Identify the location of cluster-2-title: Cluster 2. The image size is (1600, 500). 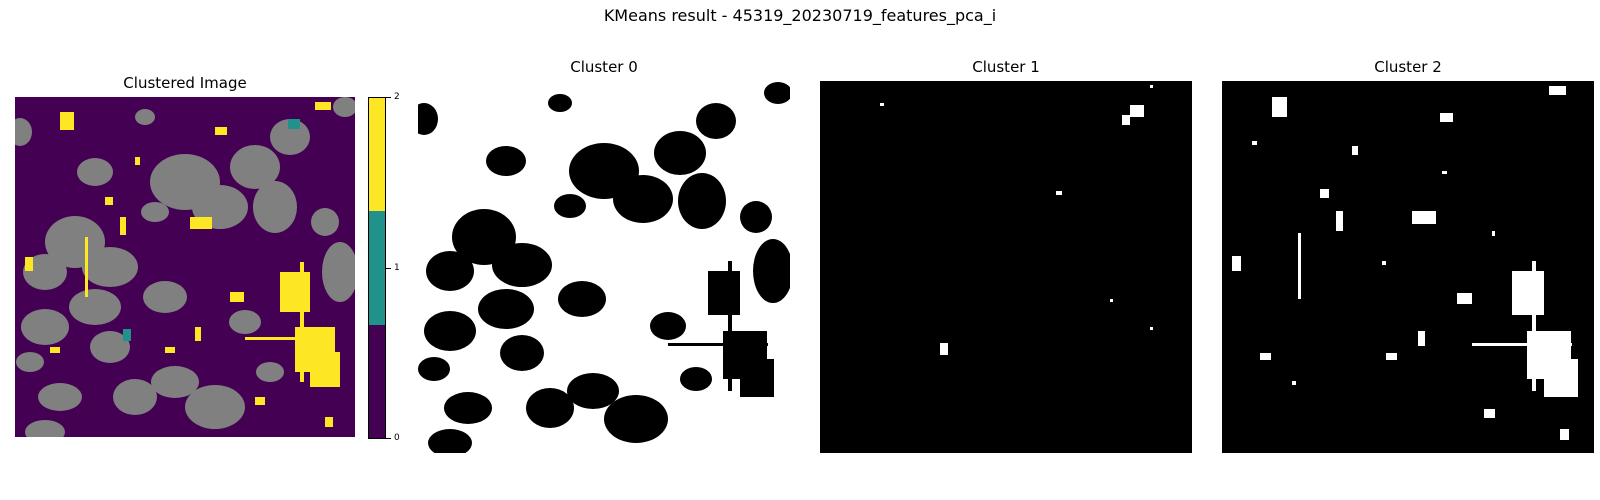
(1408, 67).